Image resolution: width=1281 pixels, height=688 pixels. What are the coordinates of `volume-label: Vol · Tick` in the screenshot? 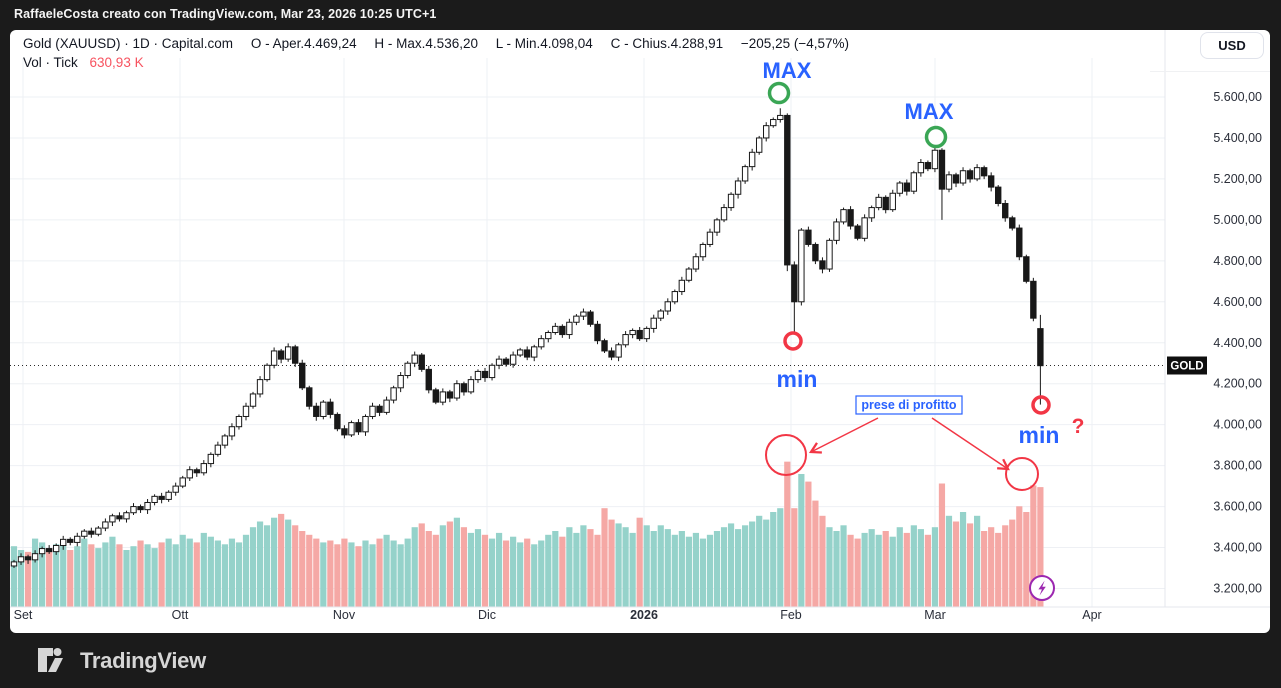 It's located at (50, 62).